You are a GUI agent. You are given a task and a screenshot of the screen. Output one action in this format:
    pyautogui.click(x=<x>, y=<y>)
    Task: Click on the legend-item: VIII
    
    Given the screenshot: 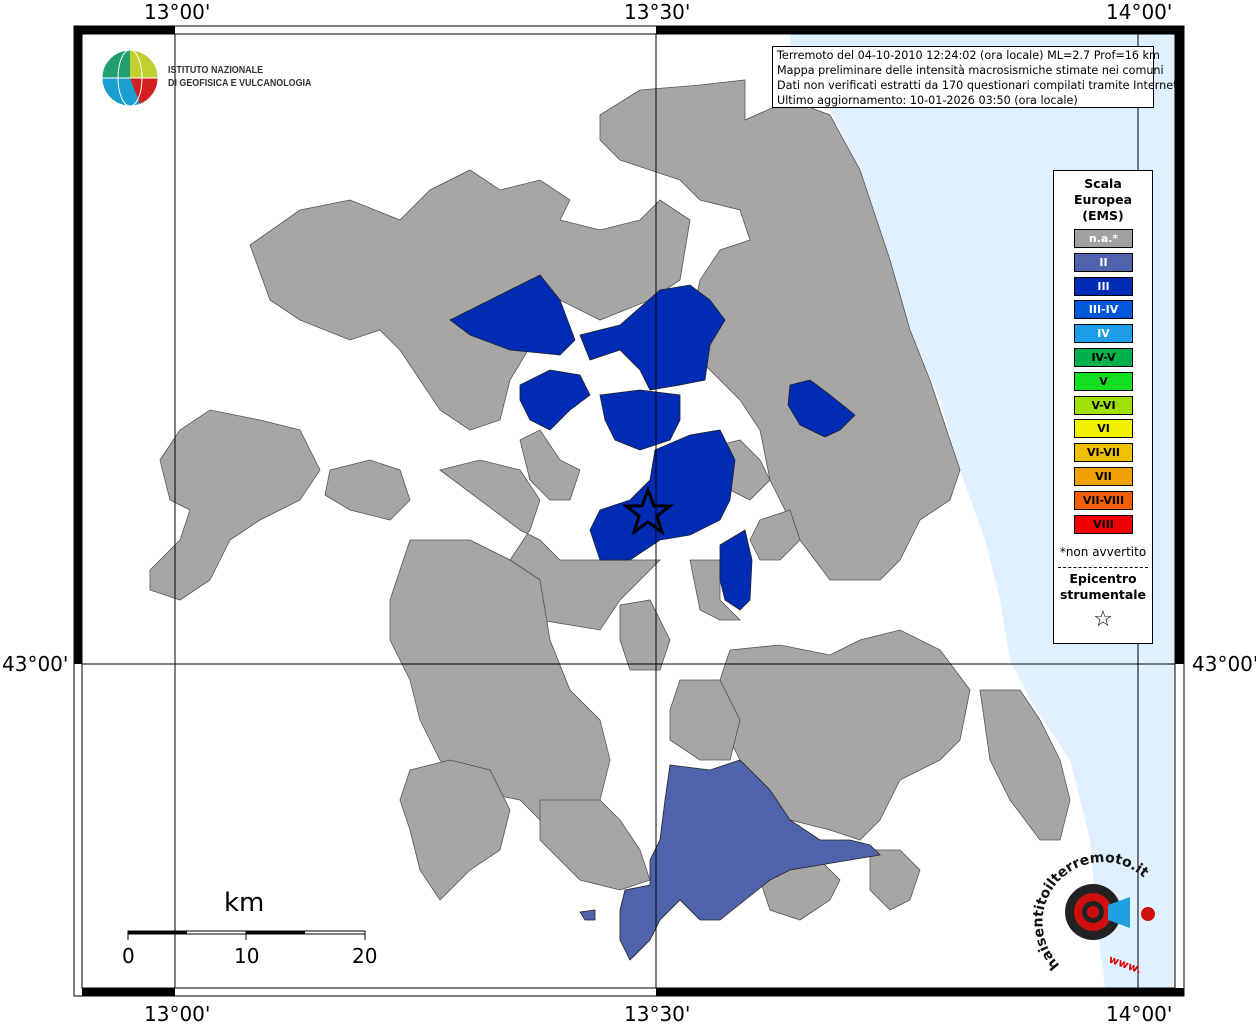 What is the action you would take?
    pyautogui.click(x=1103, y=524)
    